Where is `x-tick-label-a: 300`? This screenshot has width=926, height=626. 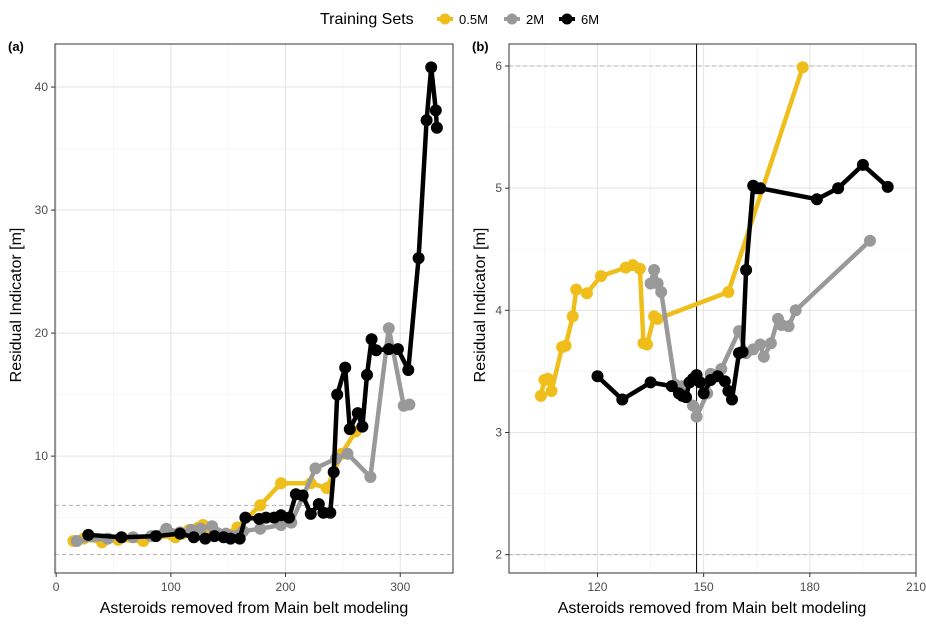
x-tick-label-a: 300 is located at coordinates (400, 587).